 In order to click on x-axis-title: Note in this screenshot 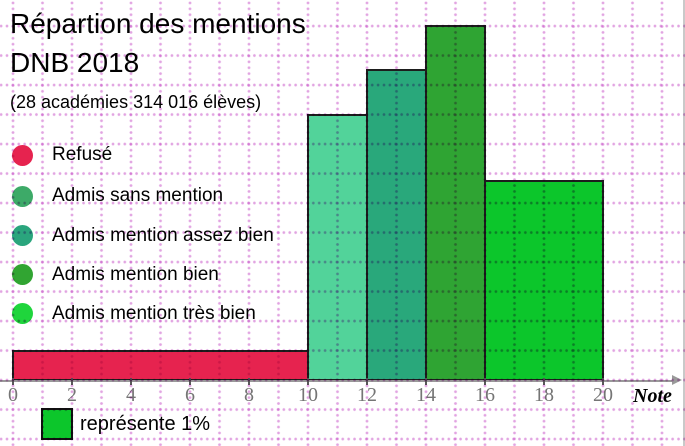, I will do `click(652, 396)`.